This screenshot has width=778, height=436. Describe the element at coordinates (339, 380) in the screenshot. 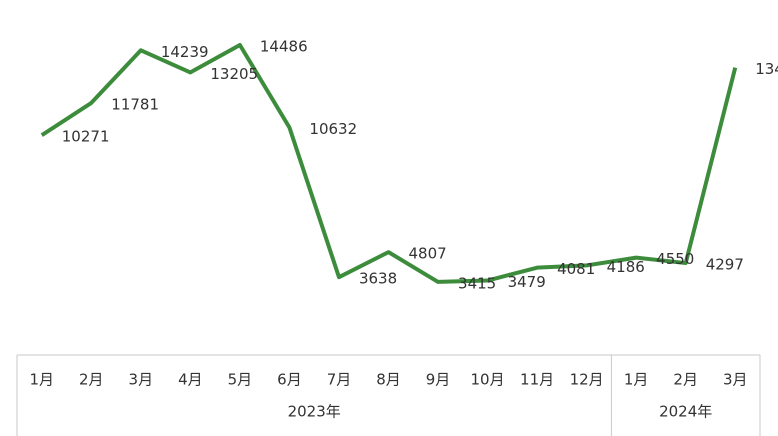

I see `x-tick-label: 7月` at that location.